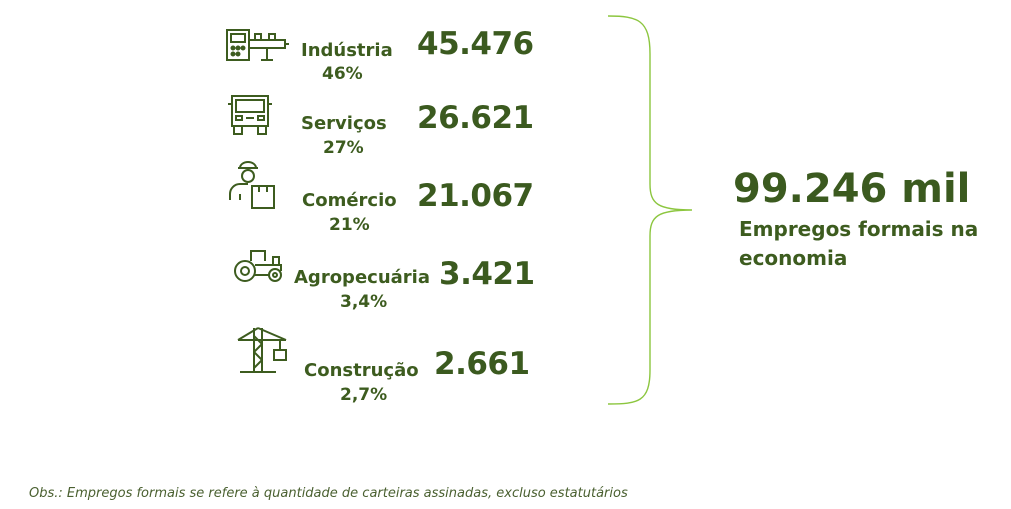 Image resolution: width=1011 pixels, height=509 pixels. What do you see at coordinates (250, 114) in the screenshot?
I see `truck-icon` at bounding box center [250, 114].